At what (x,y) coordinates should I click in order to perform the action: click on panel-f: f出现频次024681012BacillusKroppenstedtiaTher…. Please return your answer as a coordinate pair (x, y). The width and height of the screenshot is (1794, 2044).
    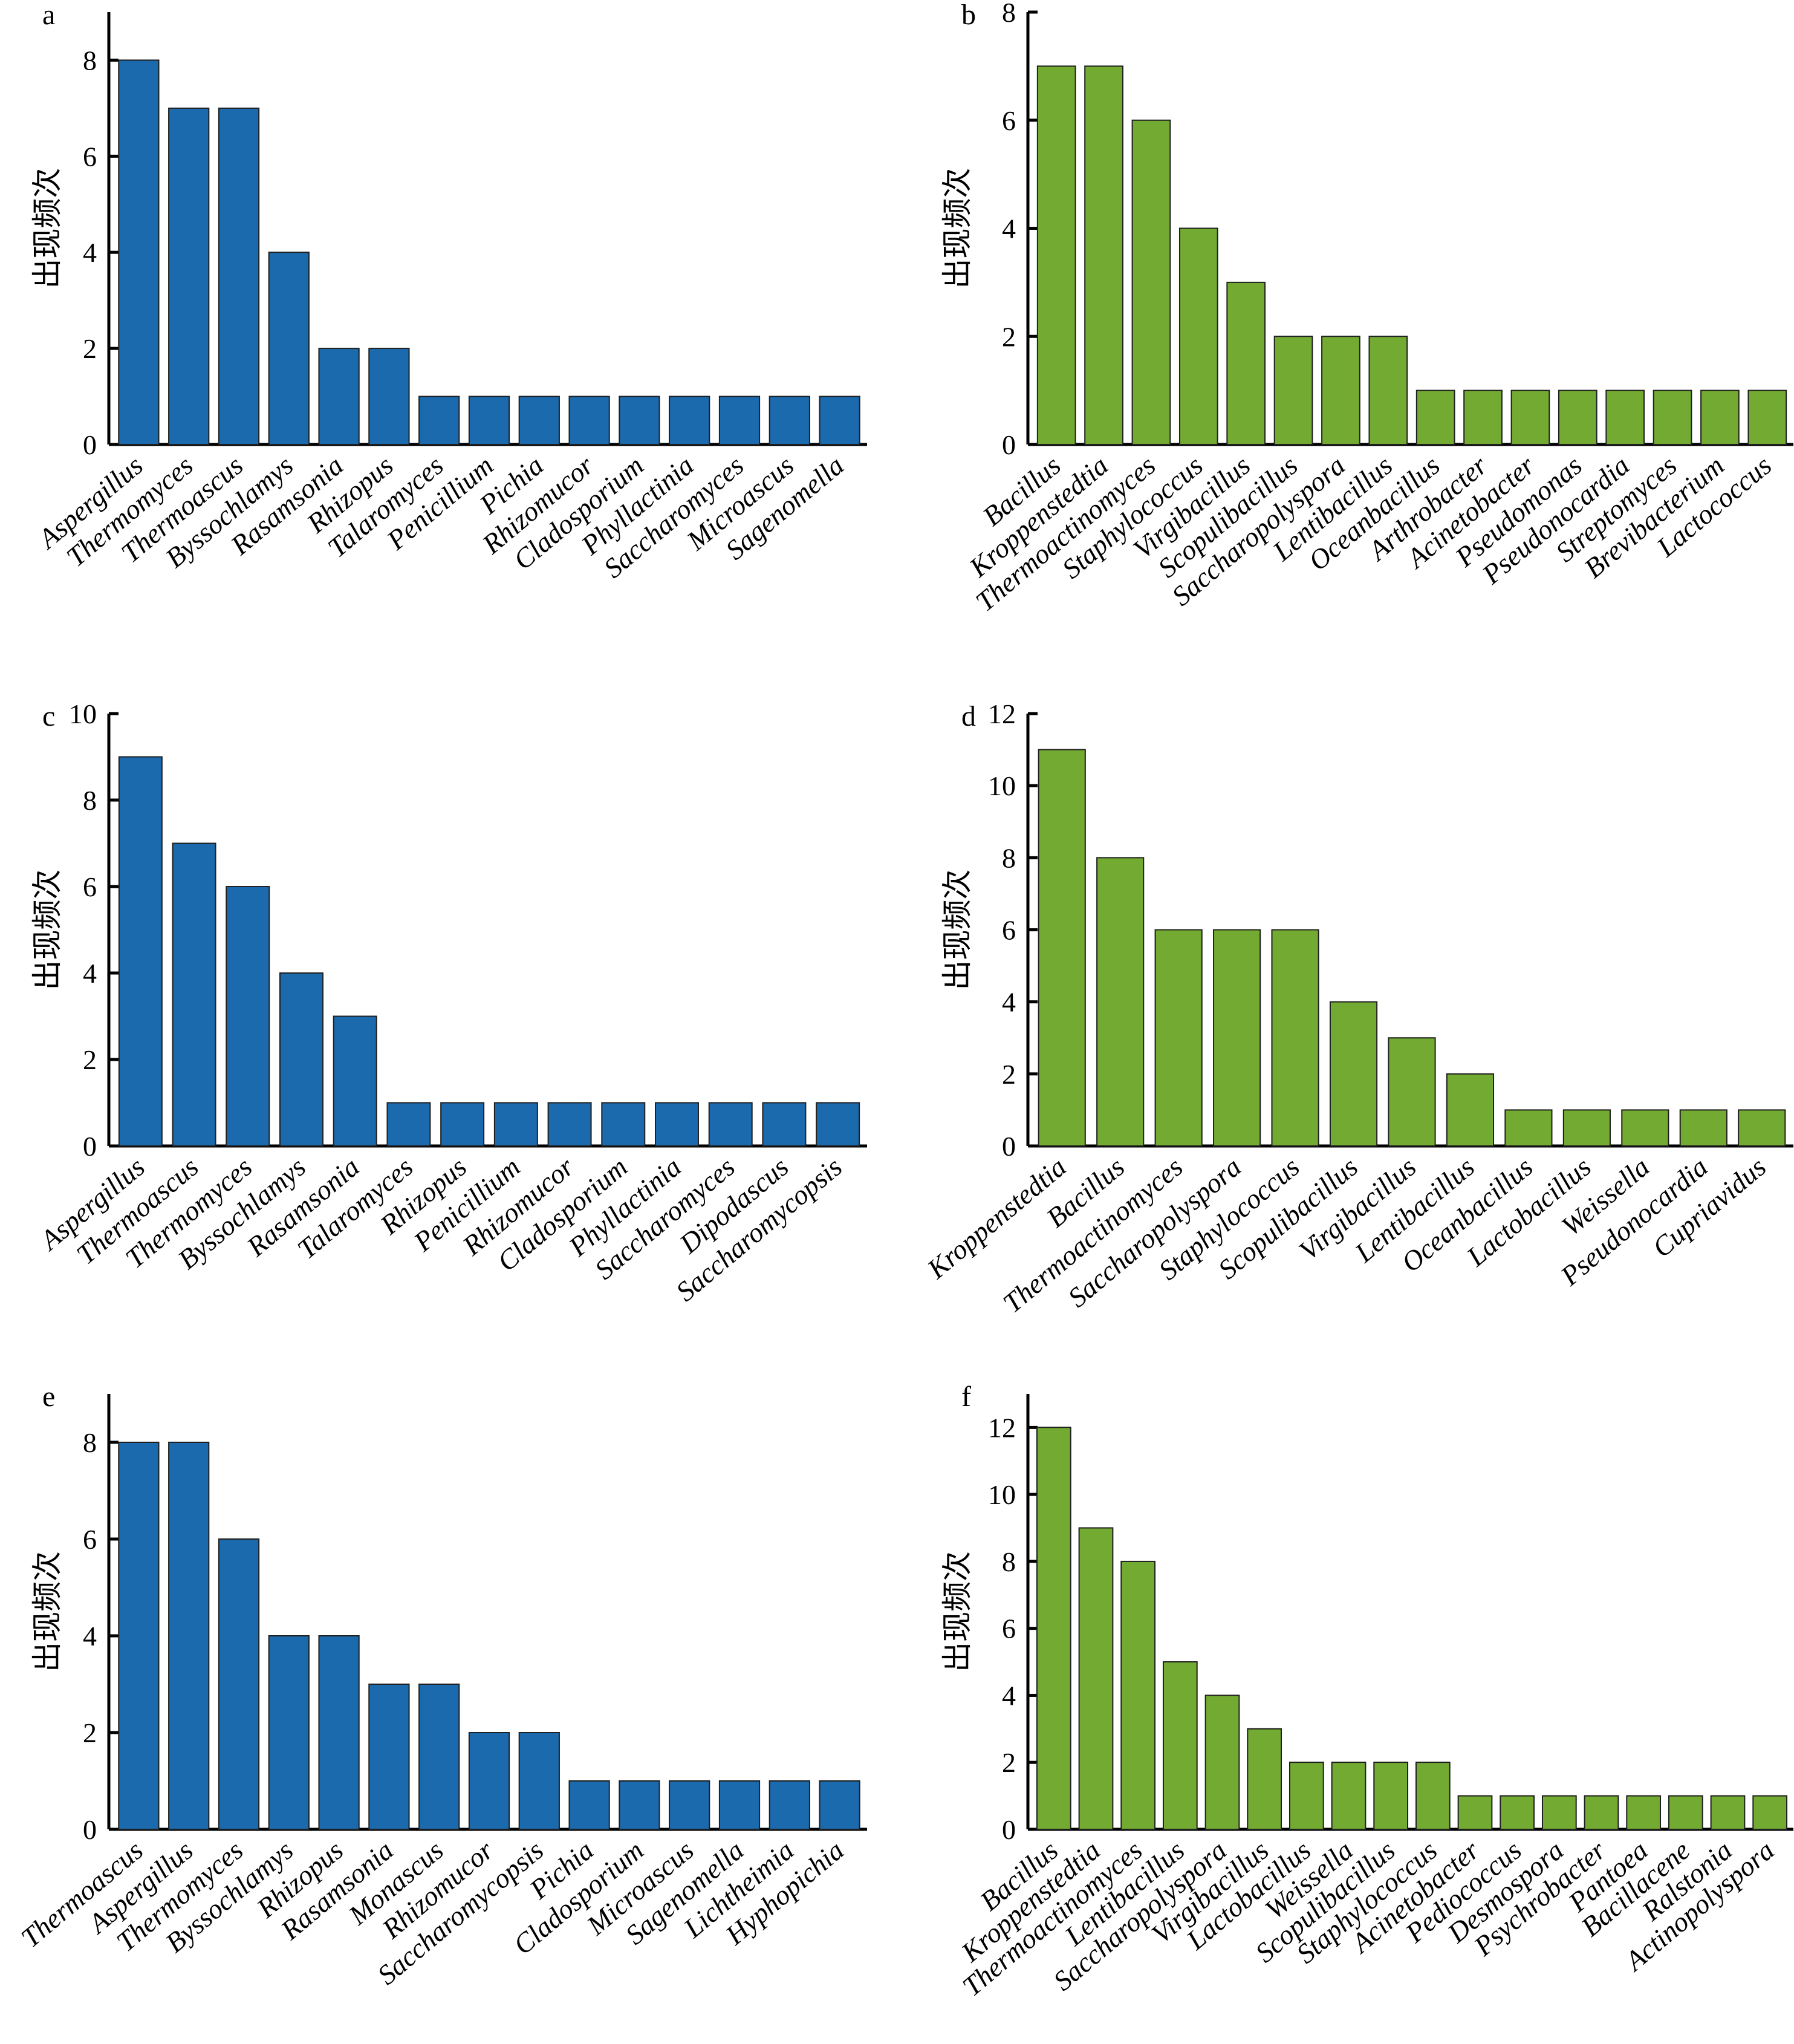
    Looking at the image, I should click on (1366, 1691).